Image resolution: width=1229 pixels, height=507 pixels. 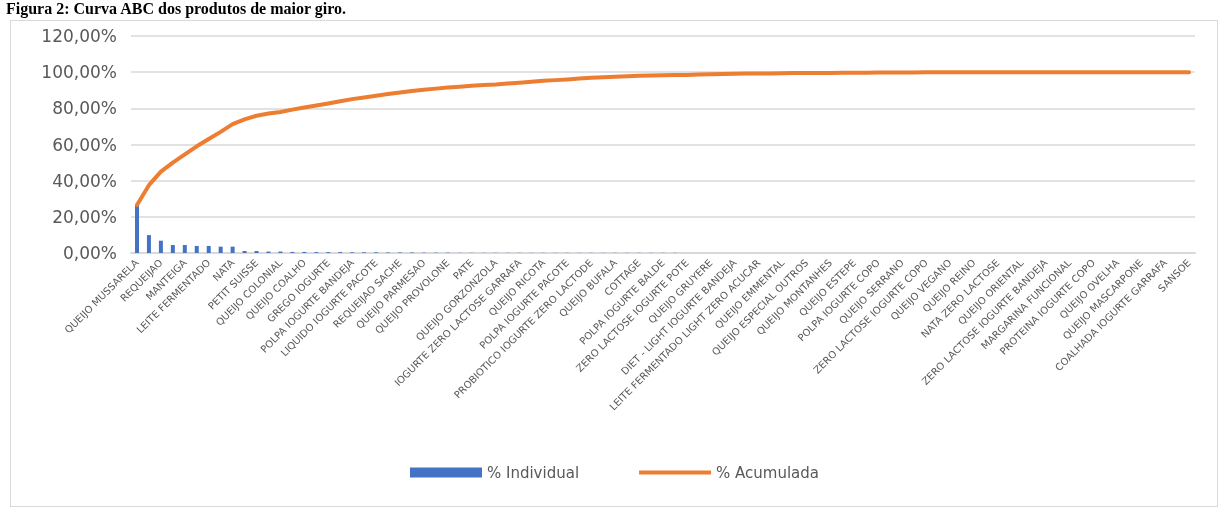 I want to click on y-tick-label: 20,00%, so click(x=84, y=216).